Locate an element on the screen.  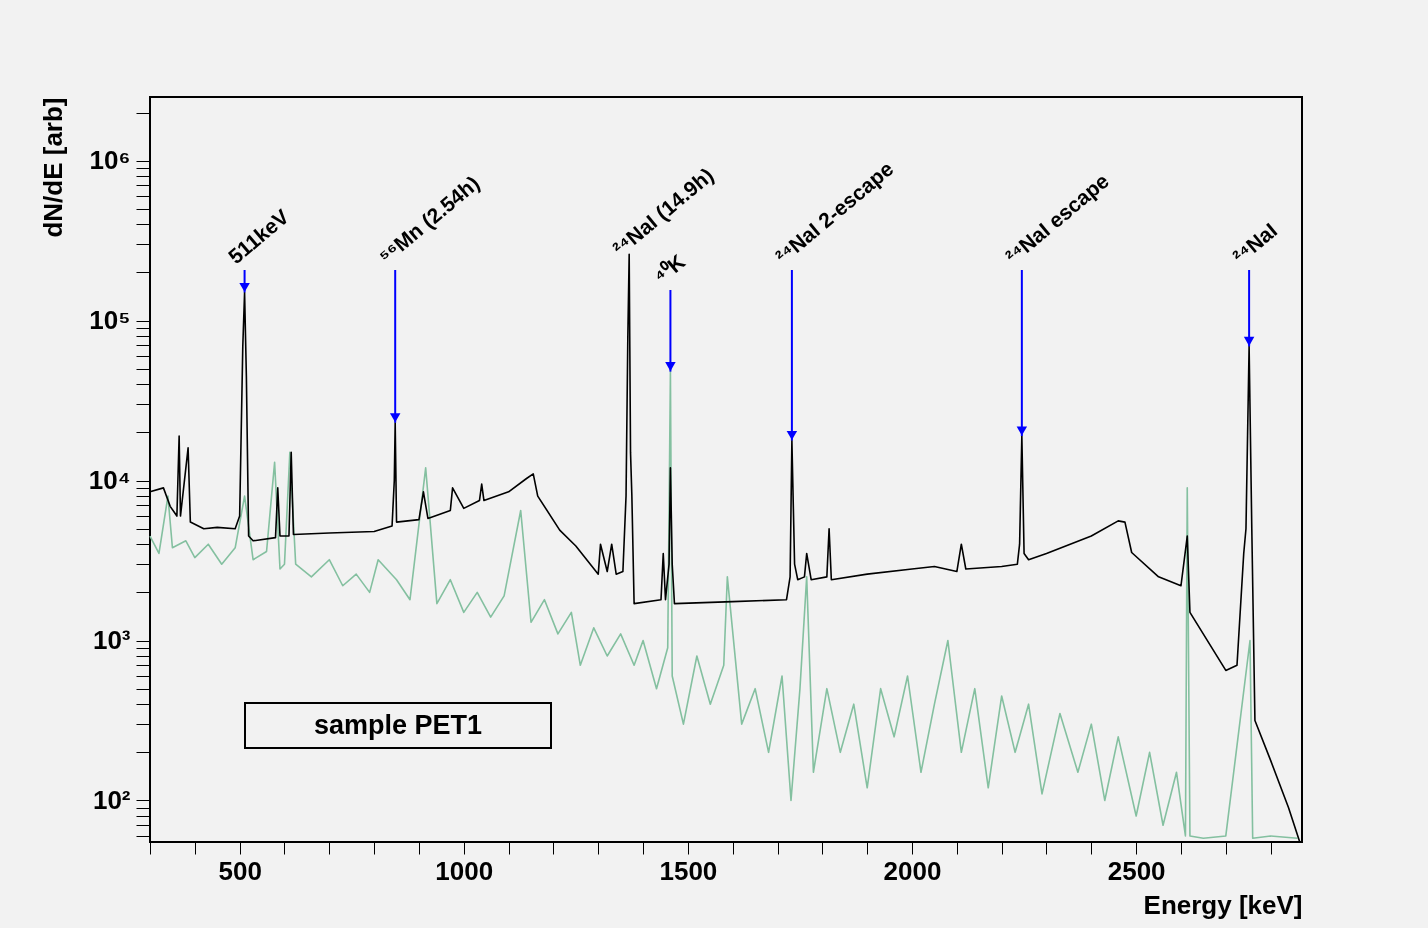
y-tick-label: 10⁵ is located at coordinates (110, 320).